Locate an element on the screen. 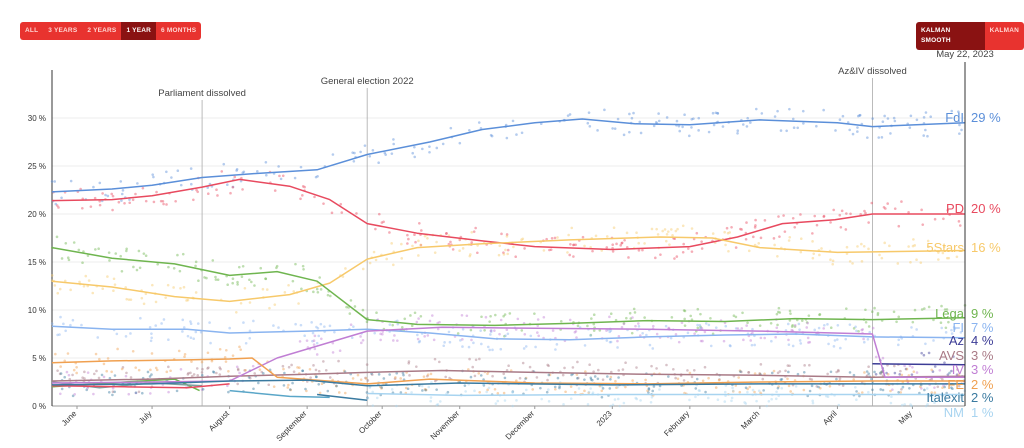  current-date-marker: May 22, 2023 is located at coordinates (965, 227).